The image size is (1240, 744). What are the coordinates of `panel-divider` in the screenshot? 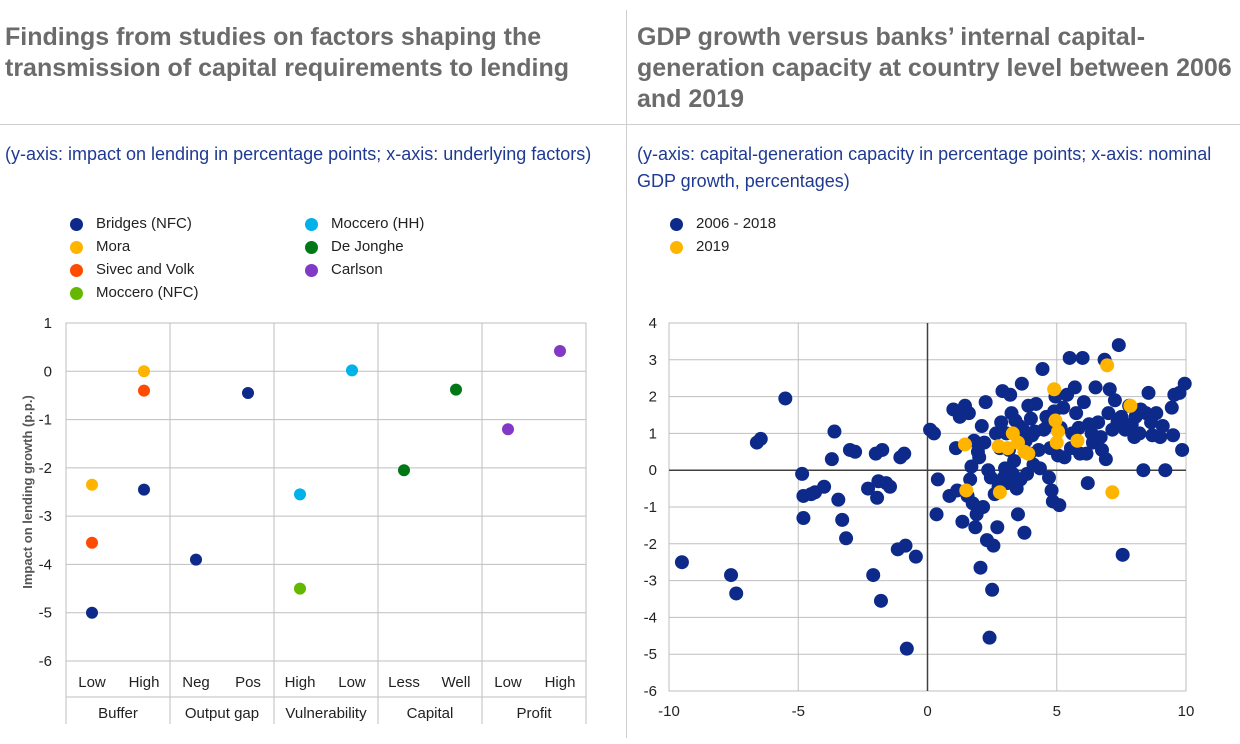 It's located at (626, 374).